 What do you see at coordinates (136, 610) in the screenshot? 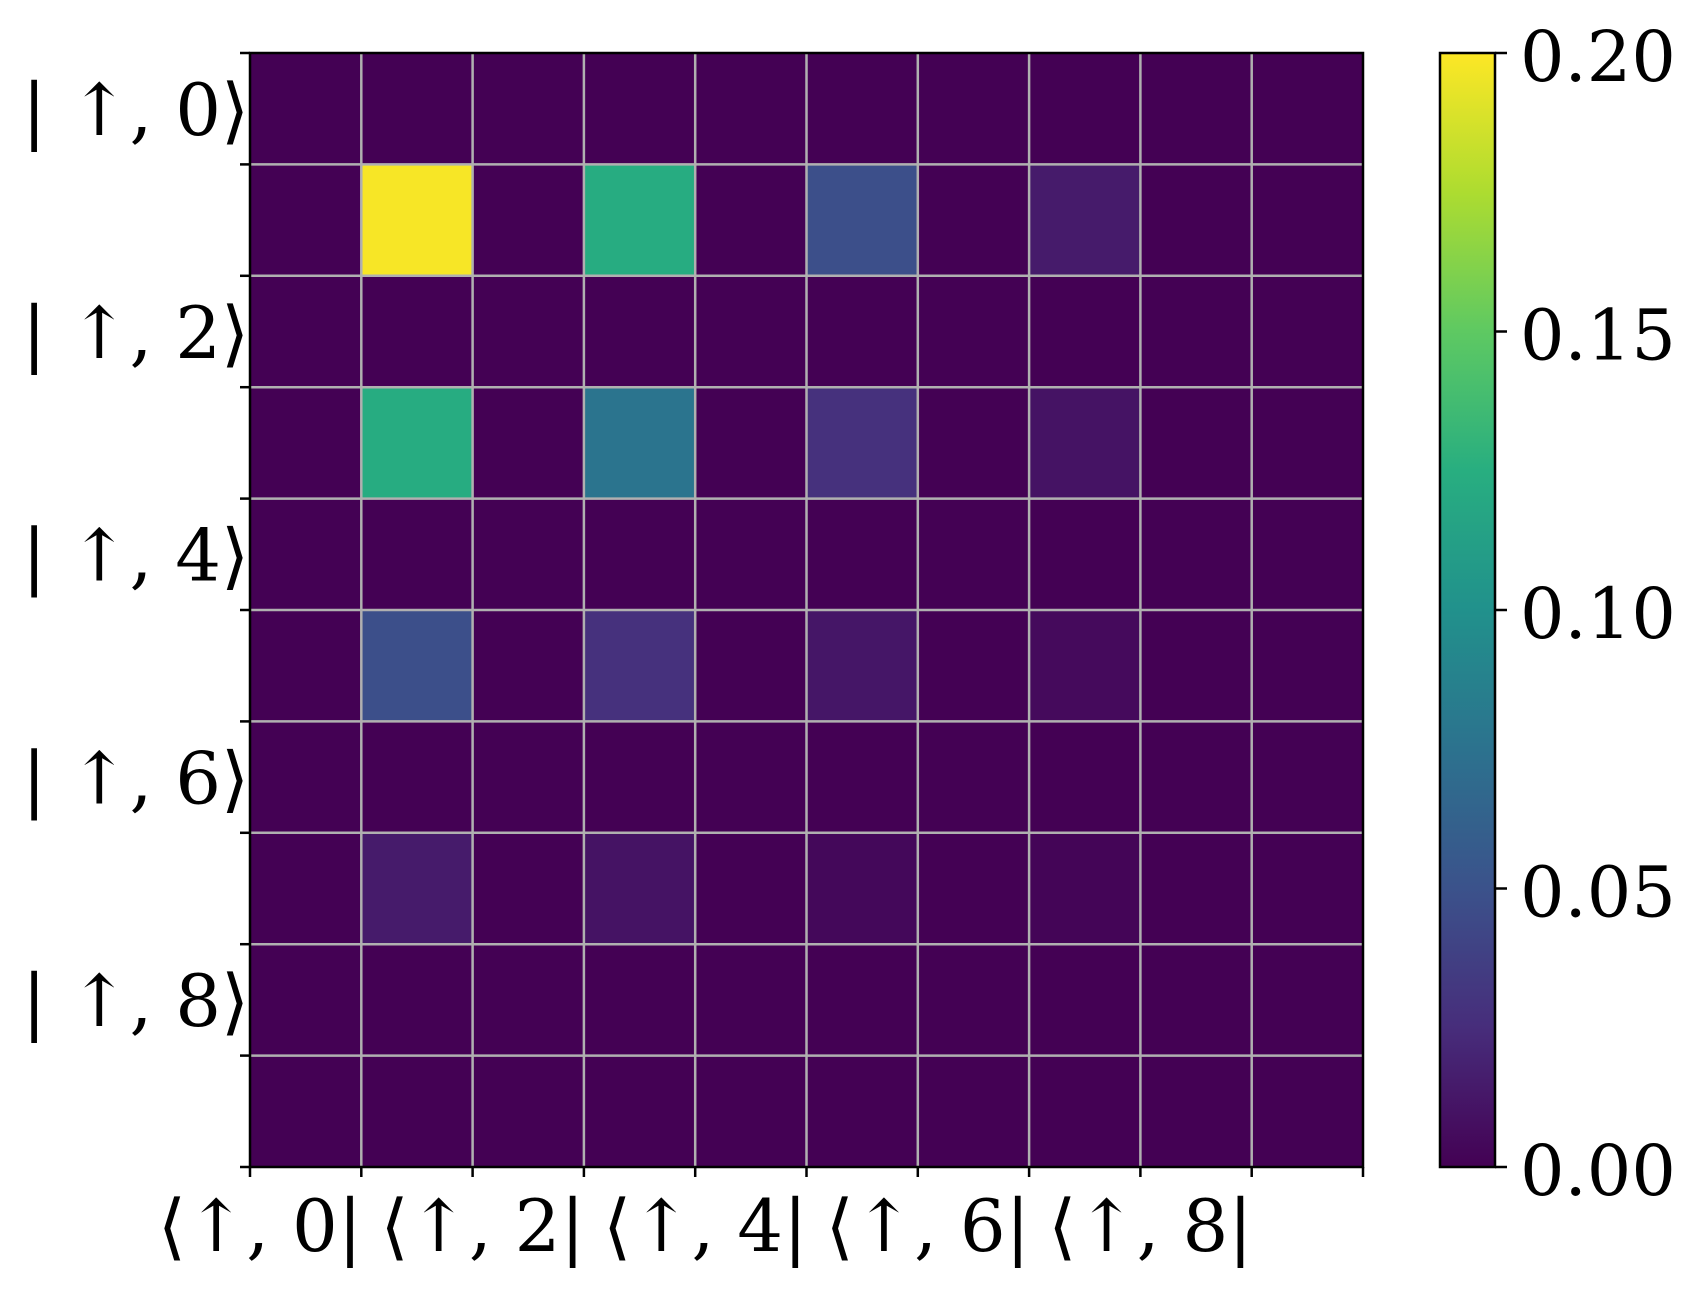
I see `y-axis: | ↑, 0⟩ | ↑, 2⟩ | ↑, 4⟩ | ↑, 6⟩ | ↑, 8⟩` at bounding box center [136, 610].